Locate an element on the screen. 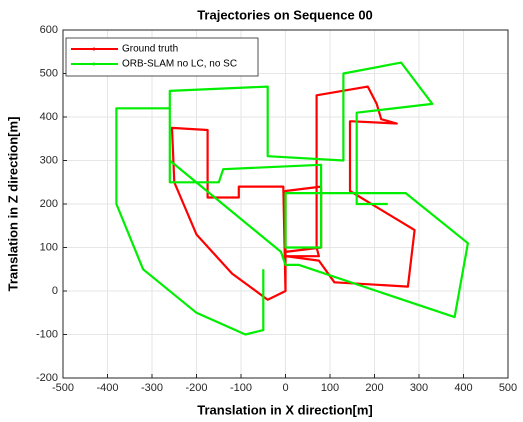 Image resolution: width=523 pixels, height=422 pixels. x-tick-label: -500 is located at coordinates (63, 388).